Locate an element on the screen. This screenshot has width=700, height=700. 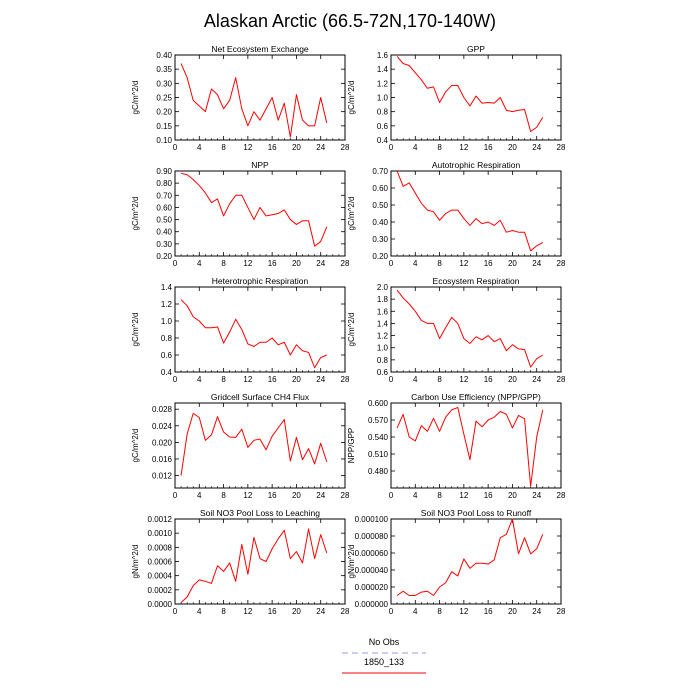
y-tick-label: 0.0012 is located at coordinates (160, 519).